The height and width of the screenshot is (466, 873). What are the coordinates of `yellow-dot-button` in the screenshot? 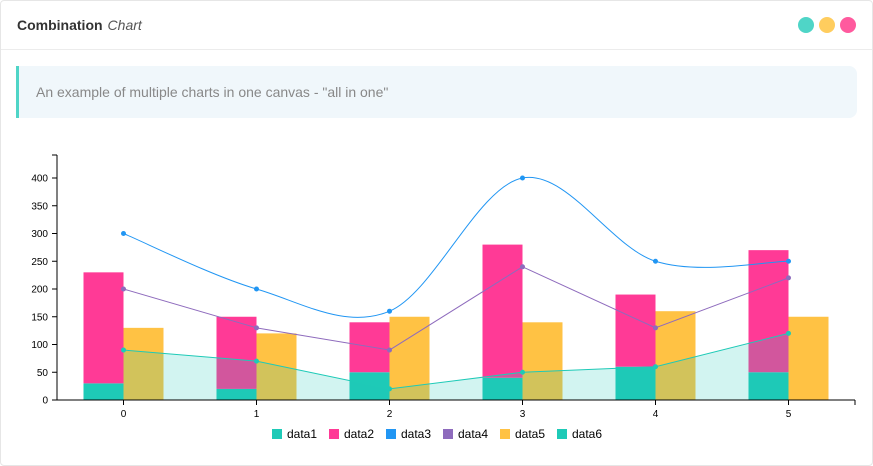 It's located at (827, 25).